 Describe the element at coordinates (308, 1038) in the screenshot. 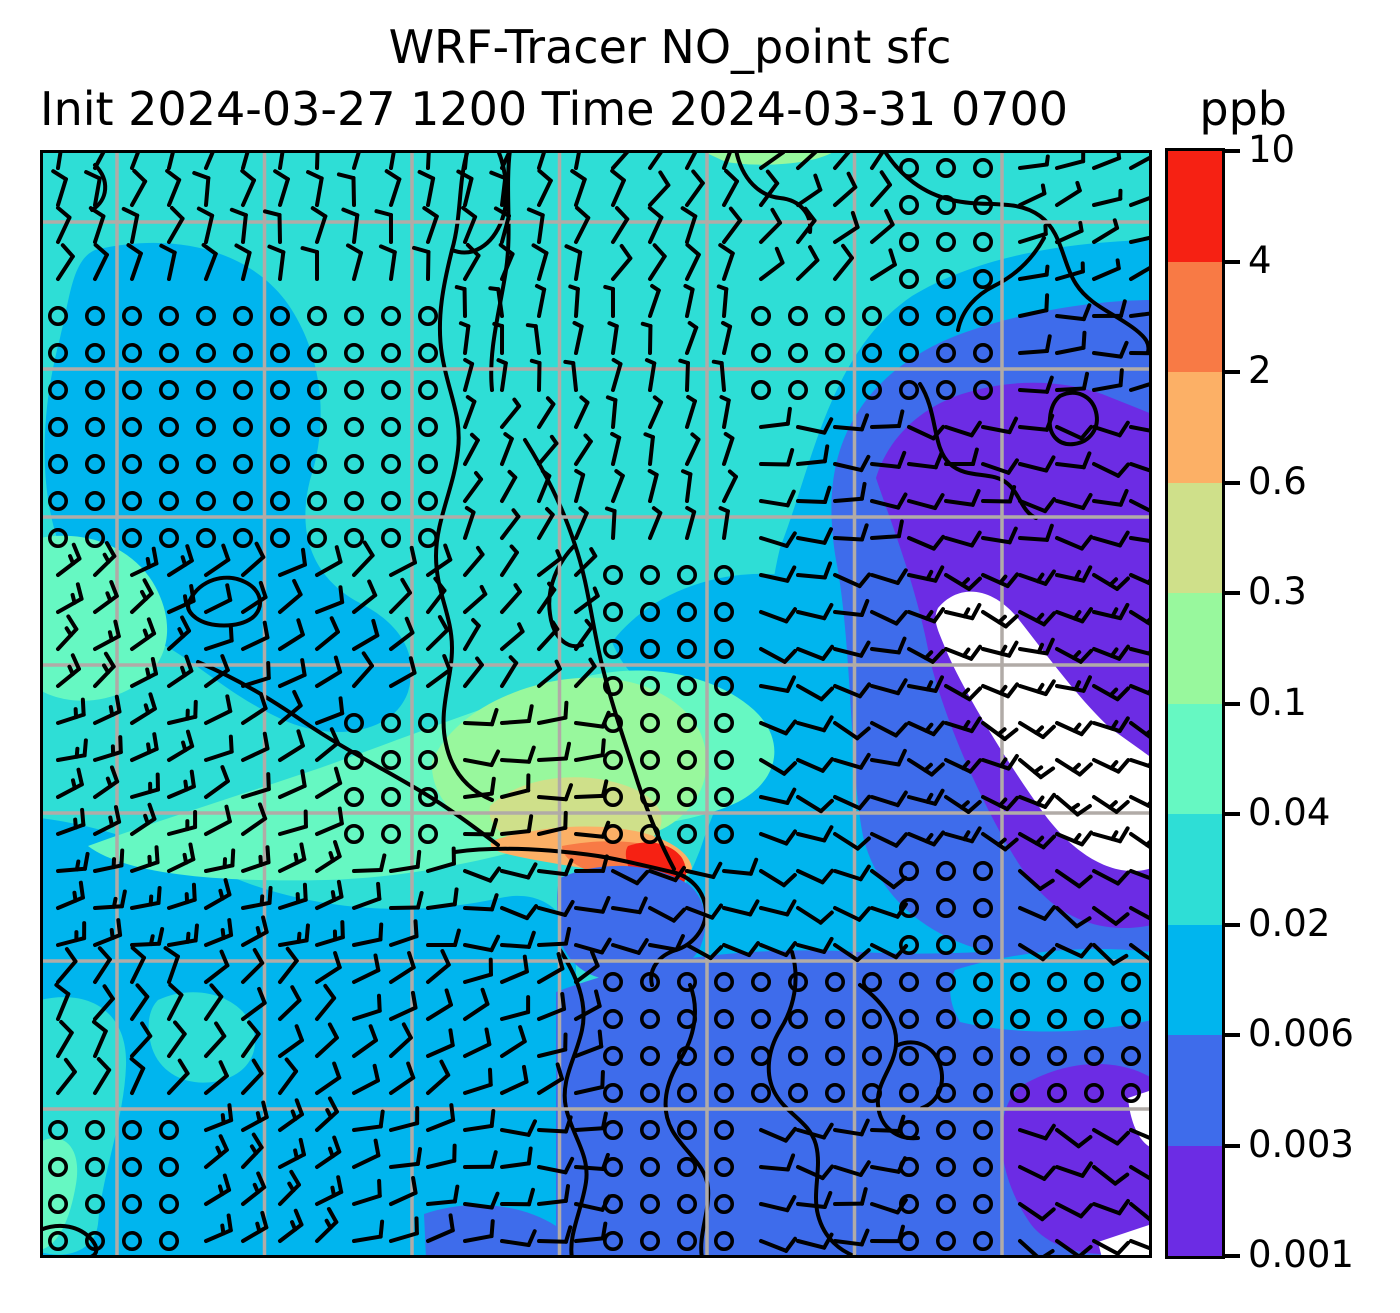

I see `region-cyan-bottomleft-region` at that location.